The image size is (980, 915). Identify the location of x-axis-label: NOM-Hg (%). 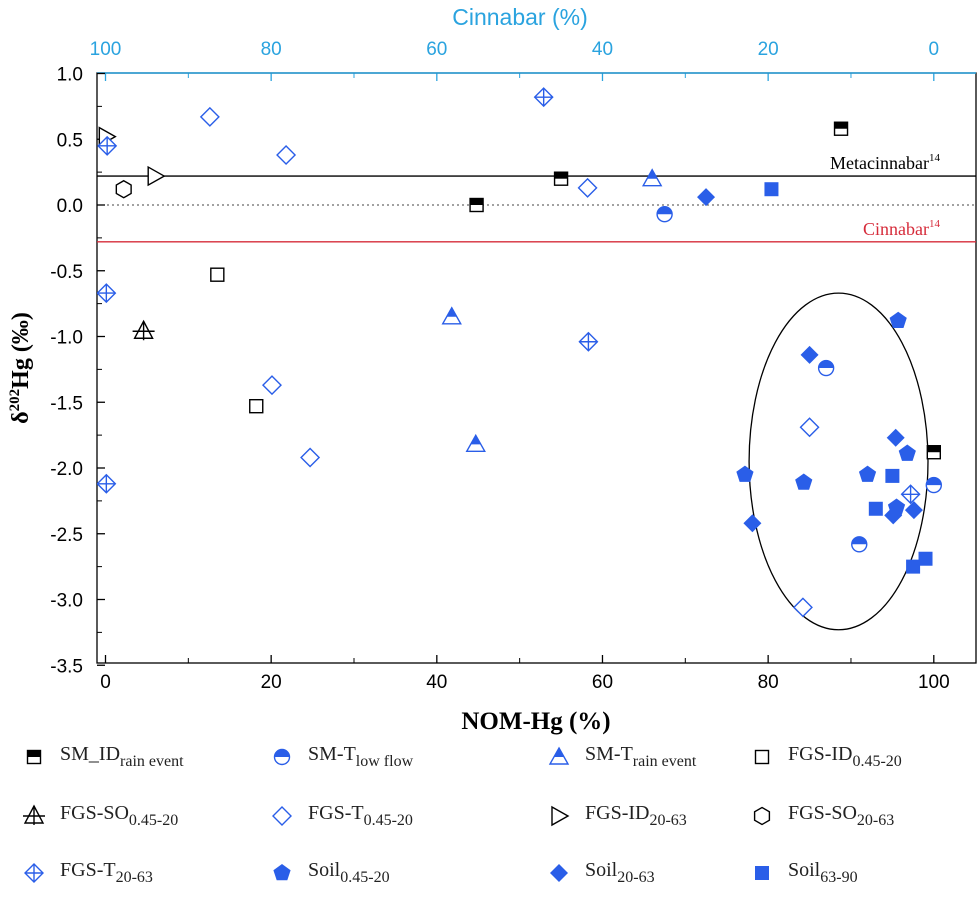
(535, 721).